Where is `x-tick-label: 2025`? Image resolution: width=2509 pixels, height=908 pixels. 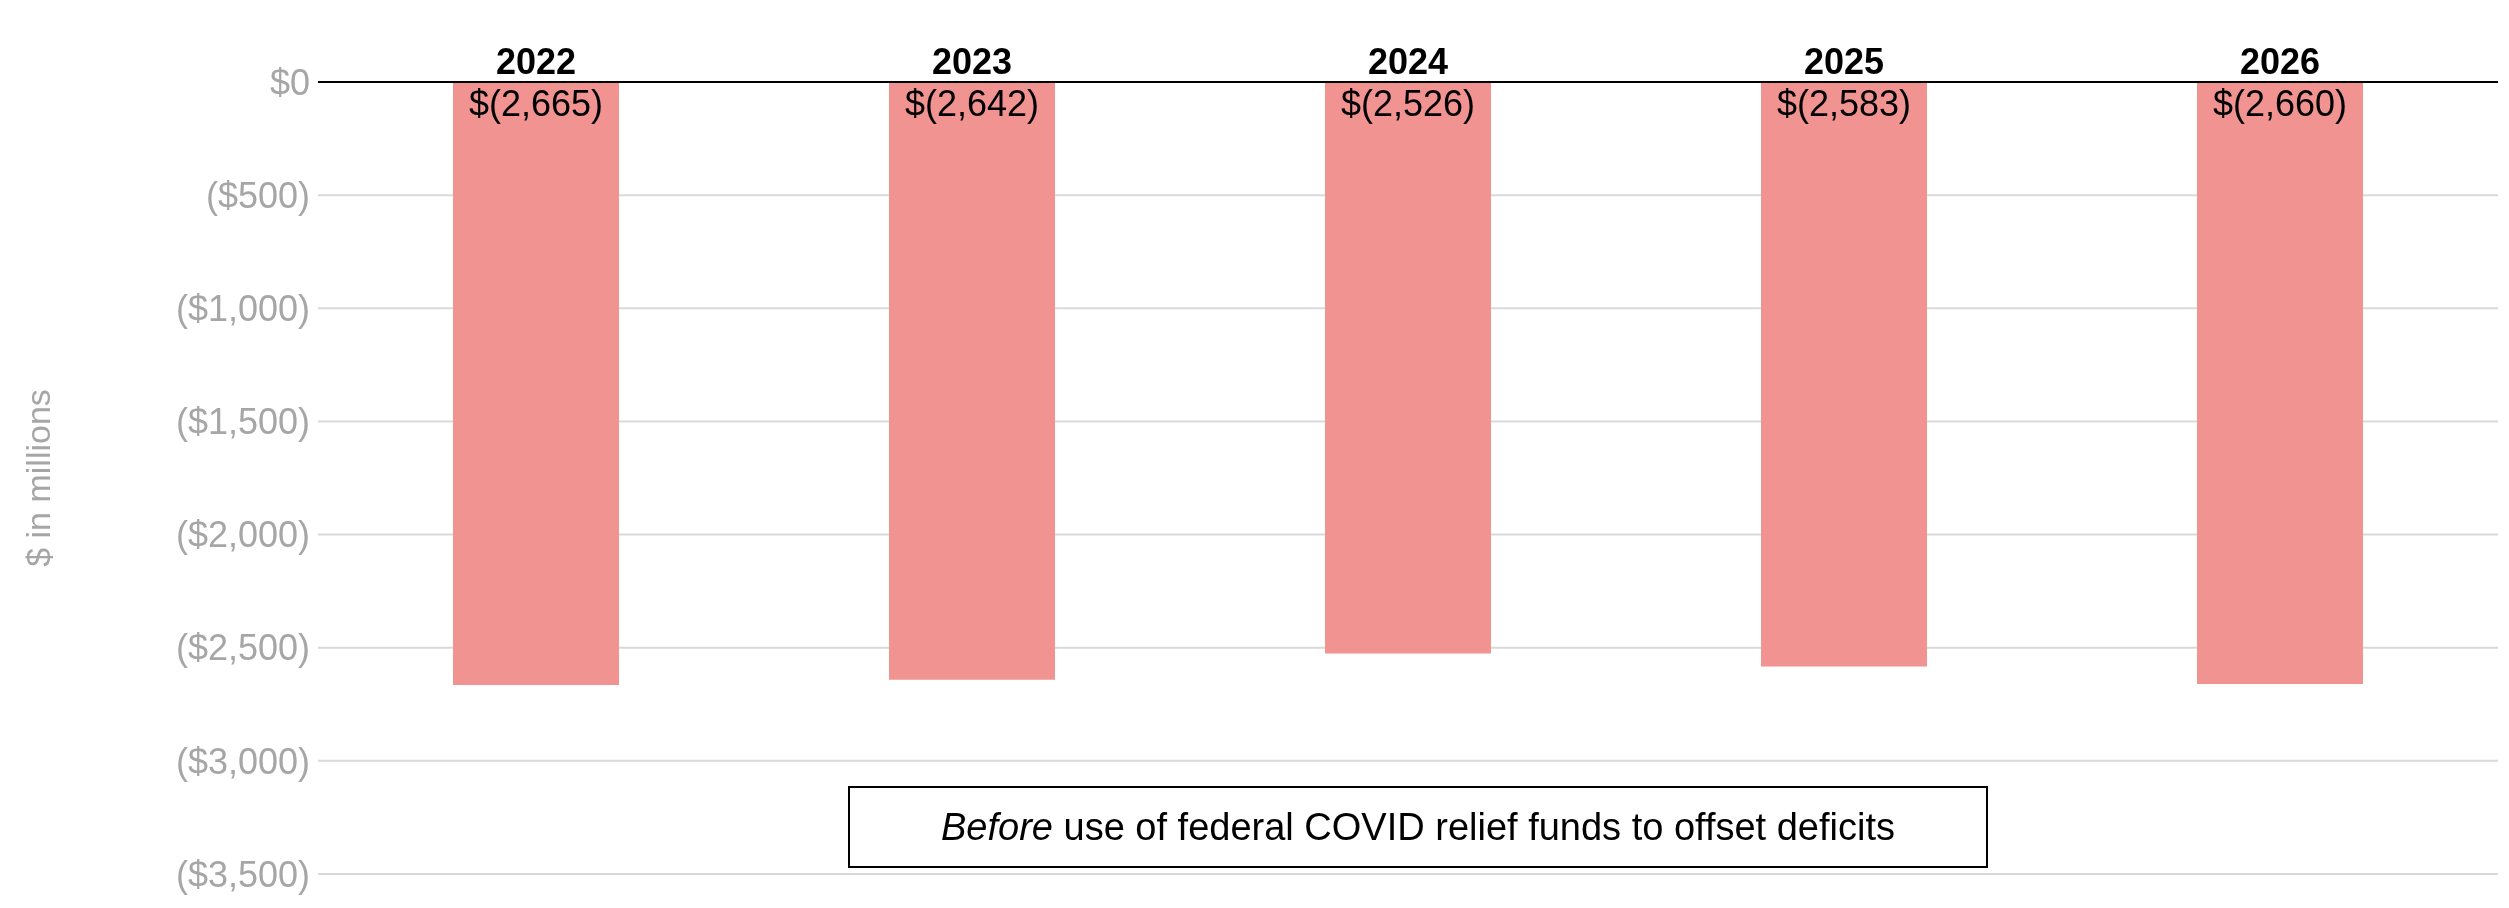
x-tick-label: 2025 is located at coordinates (1844, 61).